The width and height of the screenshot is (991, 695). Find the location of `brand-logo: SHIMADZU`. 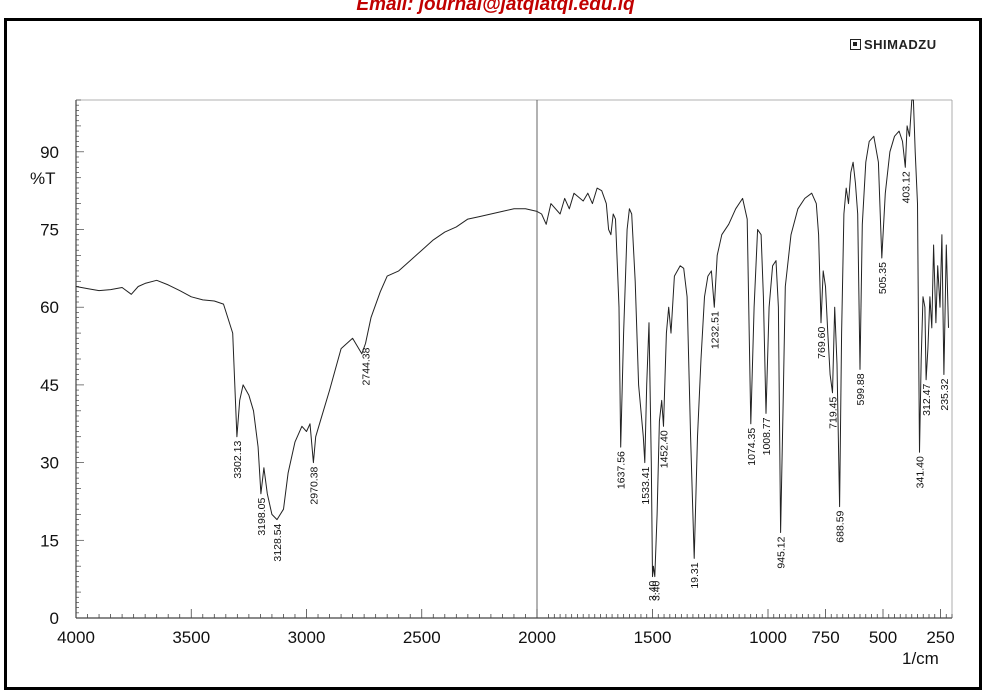

brand-logo: SHIMADZU is located at coordinates (893, 44).